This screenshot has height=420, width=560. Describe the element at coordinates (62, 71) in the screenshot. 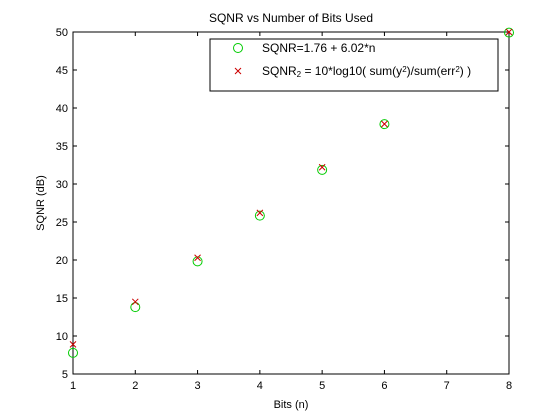

I see `y-tick-label: 45` at that location.